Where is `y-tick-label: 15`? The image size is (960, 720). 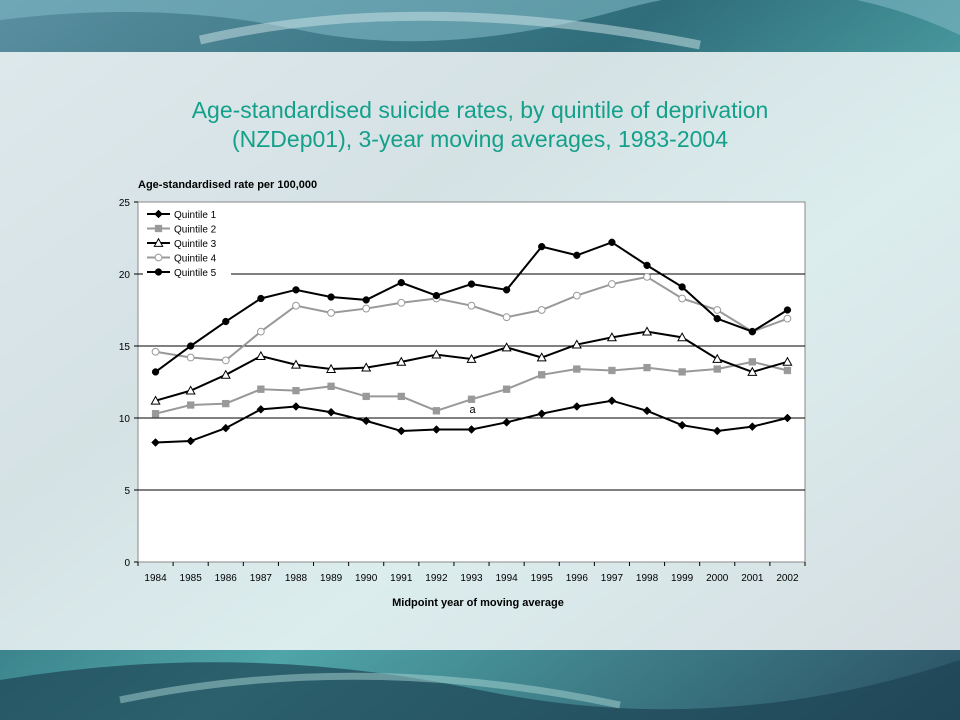
y-tick-label: 15 is located at coordinates (125, 347).